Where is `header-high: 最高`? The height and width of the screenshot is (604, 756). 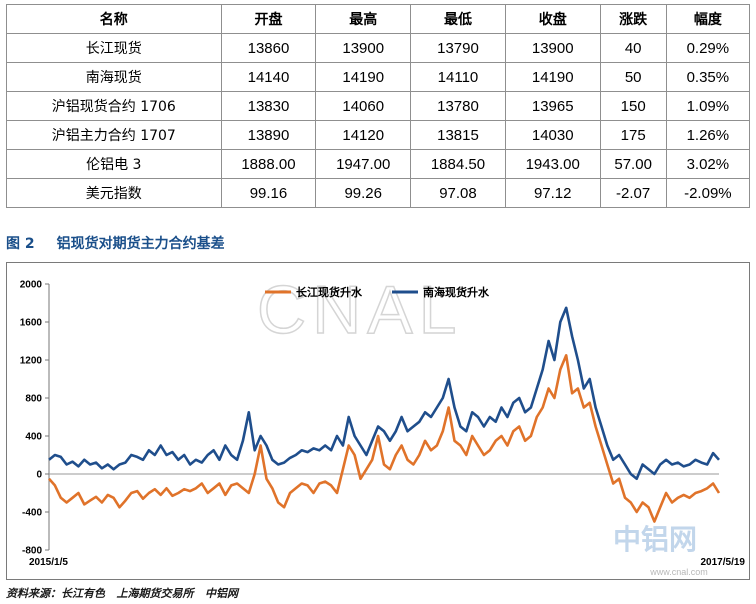 header-high: 最高 is located at coordinates (363, 19).